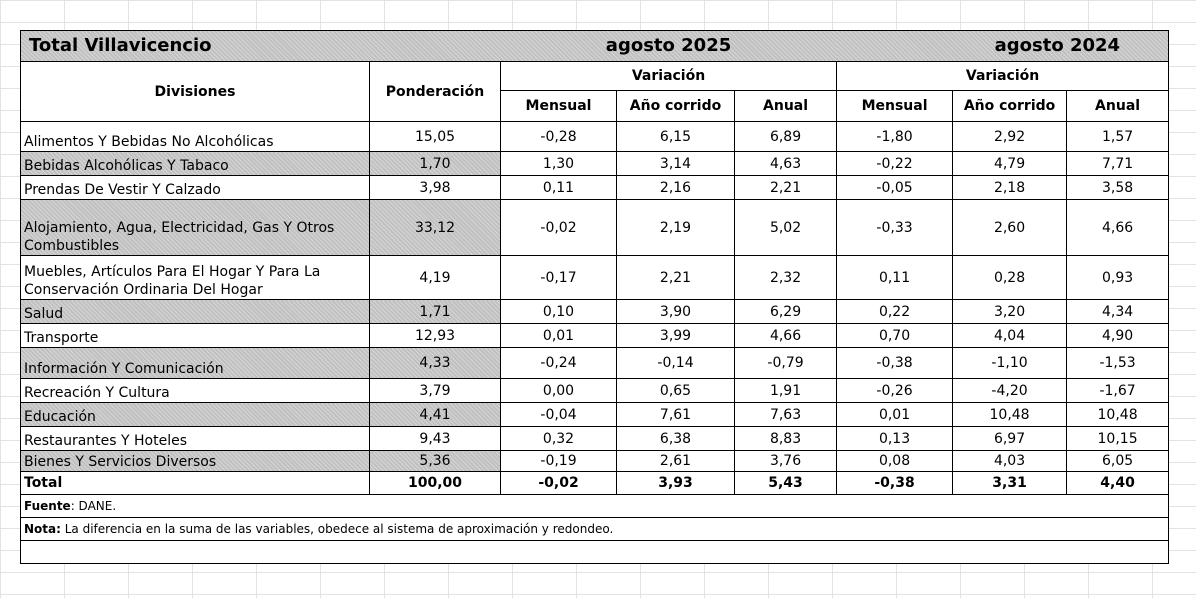 This screenshot has height=598, width=1196. I want to click on header-mensual-2025: Mensual, so click(559, 106).